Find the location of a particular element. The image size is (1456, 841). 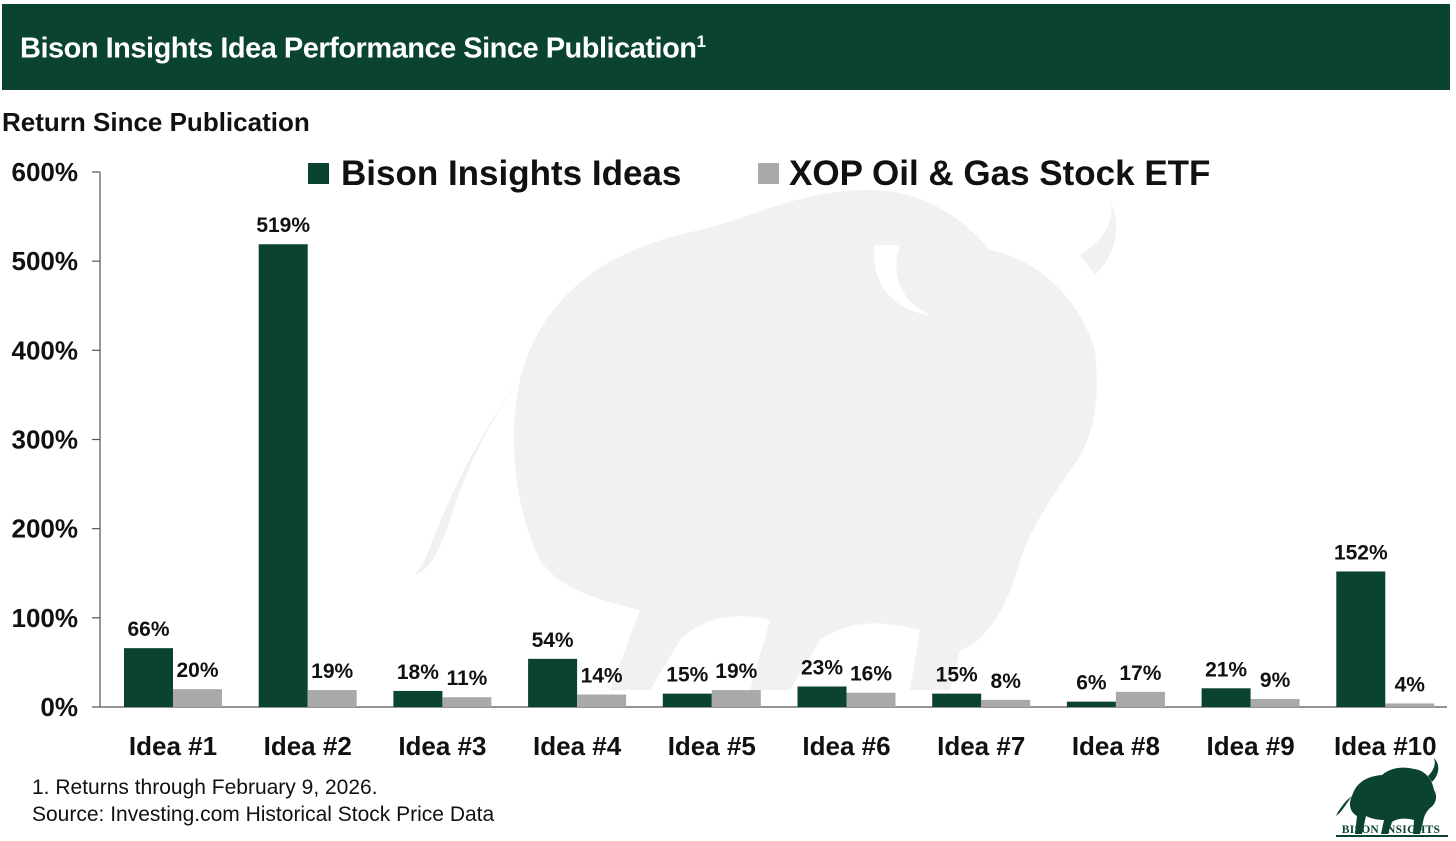

data-label-xop-etf: 16% is located at coordinates (871, 674).